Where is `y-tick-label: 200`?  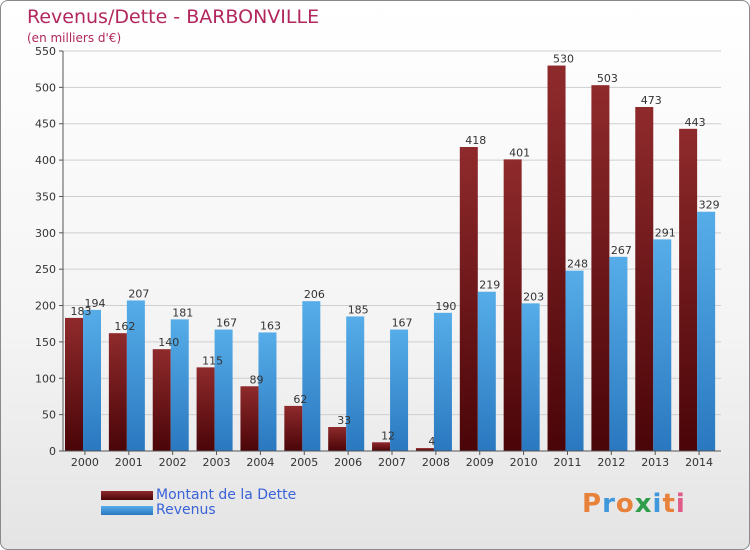
y-tick-label: 200 is located at coordinates (45, 306).